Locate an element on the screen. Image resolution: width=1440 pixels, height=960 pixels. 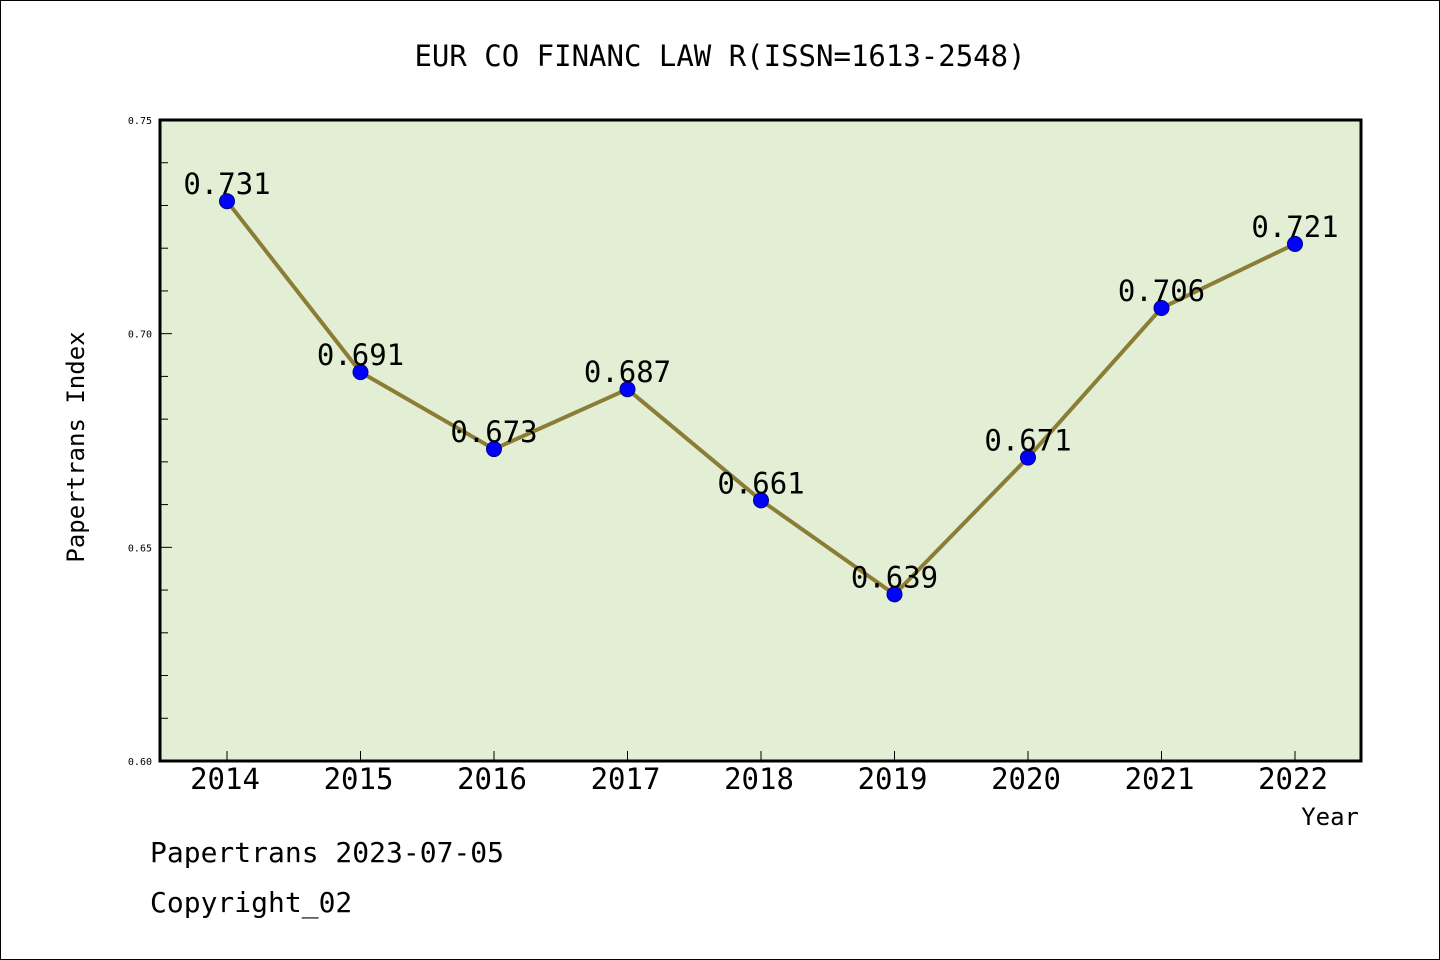
chart-title: EUR CO FINANC LAW R(ISSN=1613-2548) is located at coordinates (719, 56).